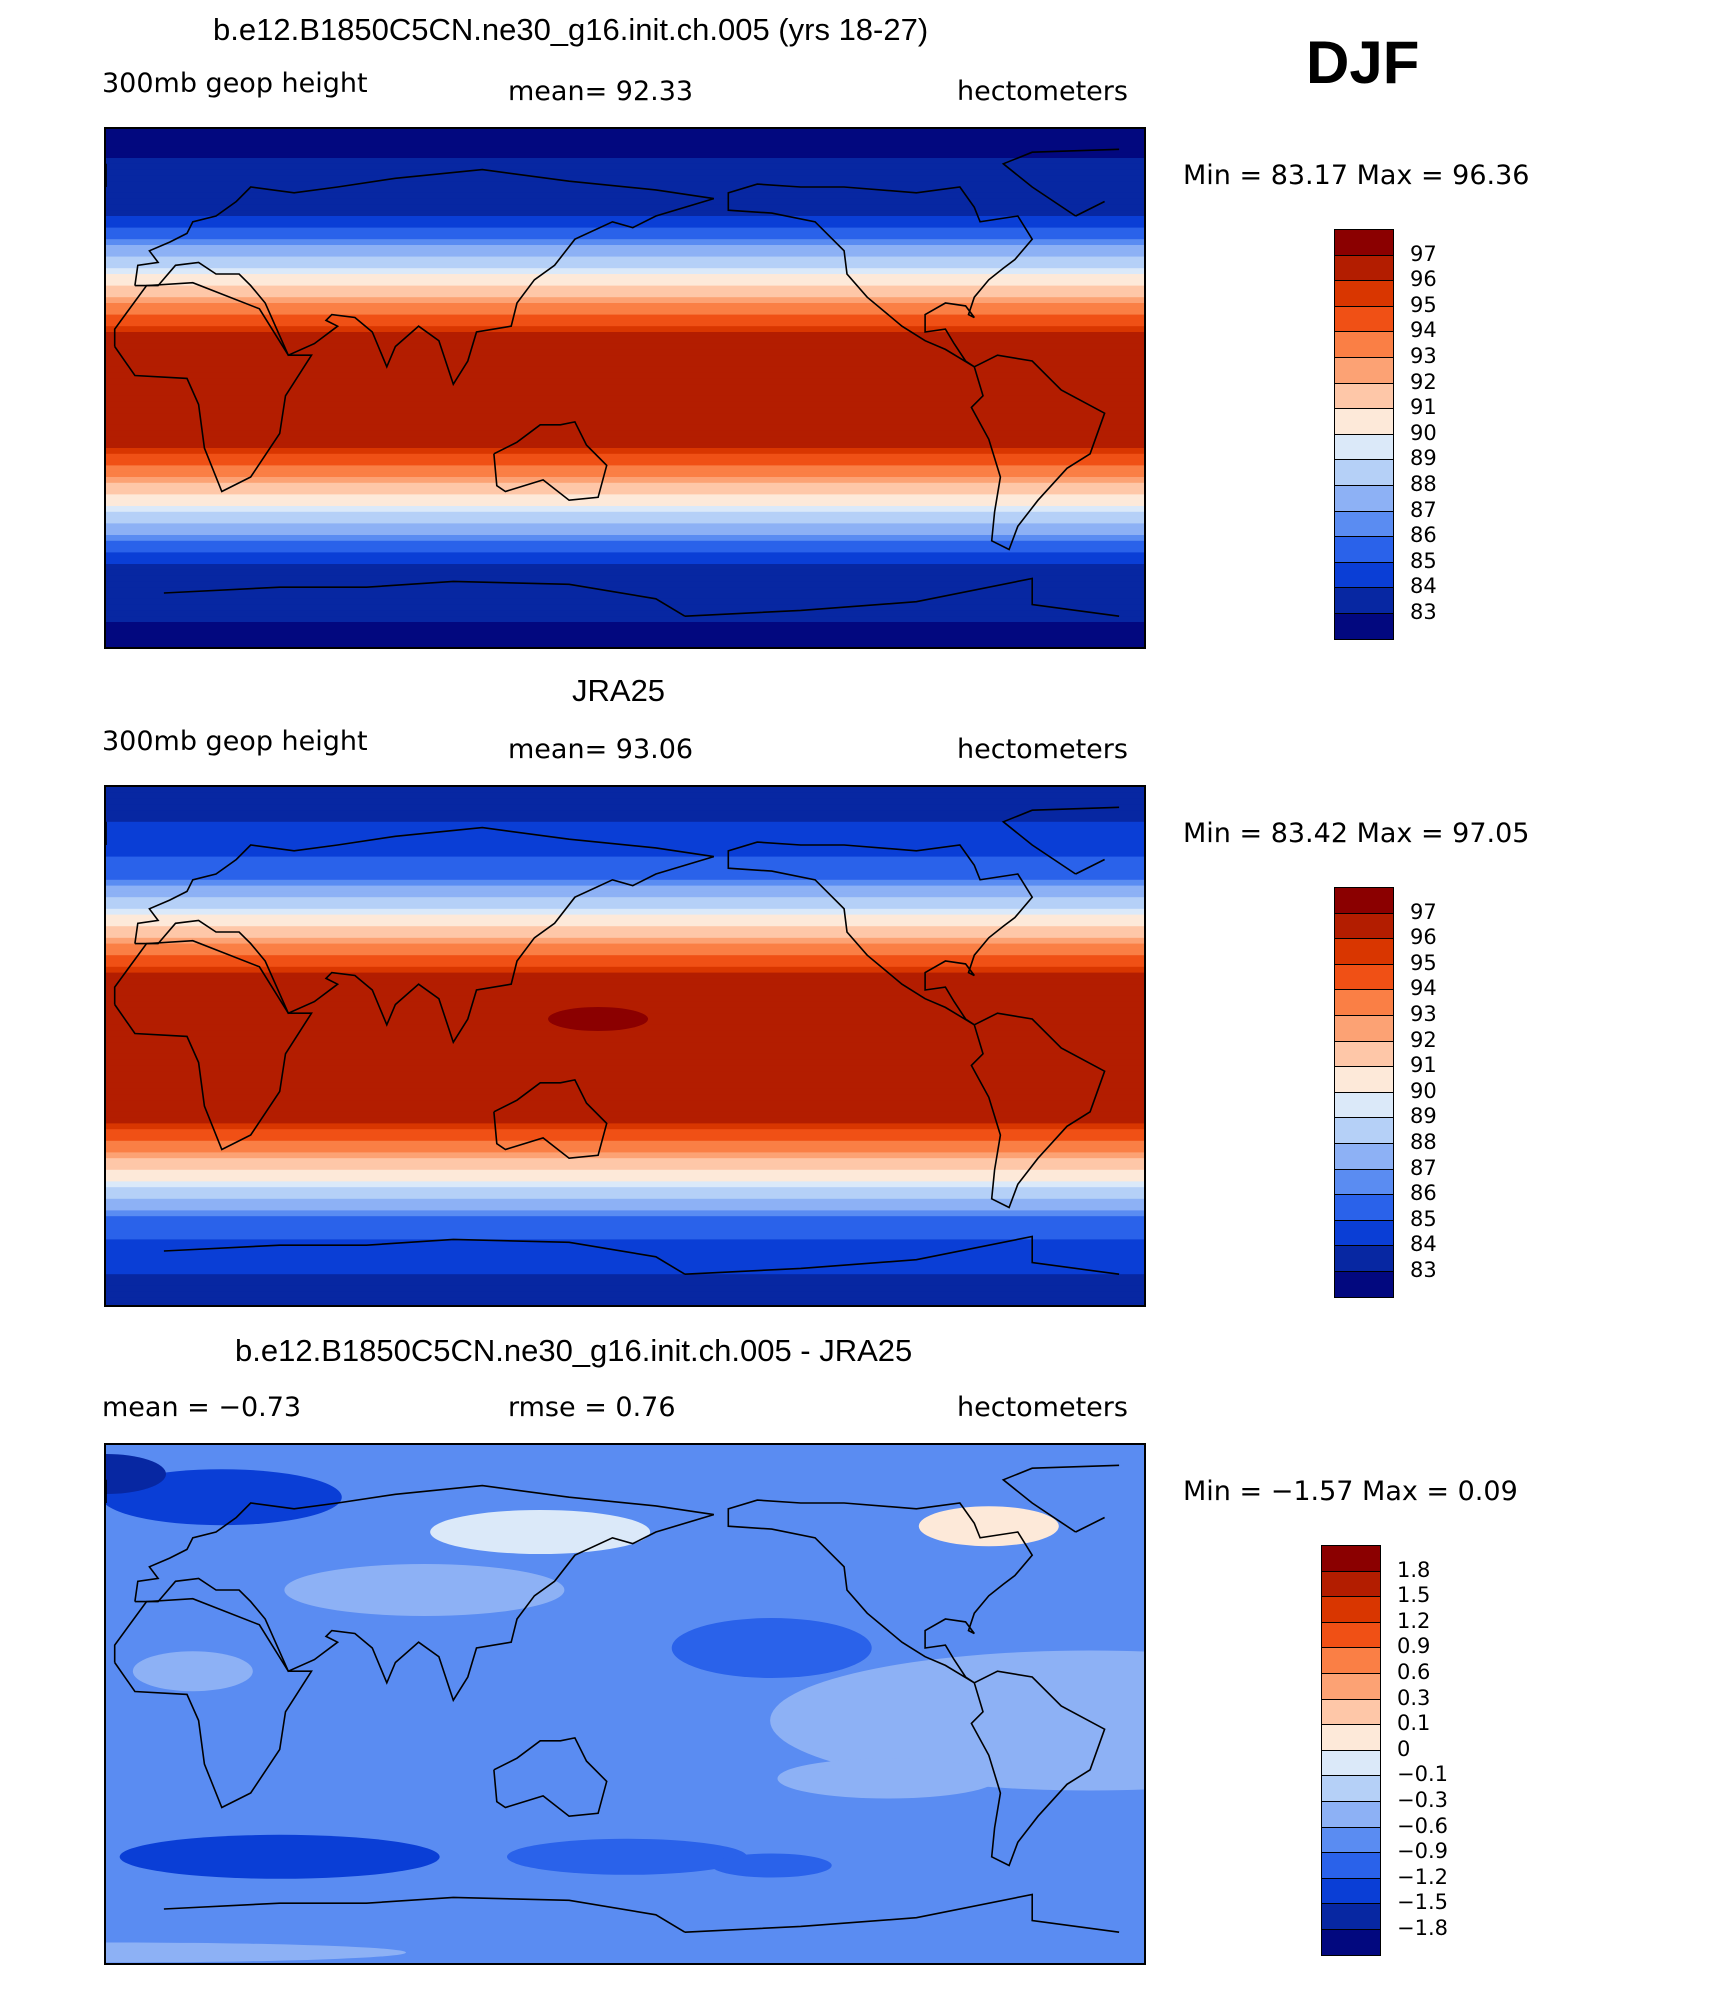 Image resolution: width=1710 pixels, height=1991 pixels. I want to click on panel-1-units-label: hectometers, so click(1042, 91).